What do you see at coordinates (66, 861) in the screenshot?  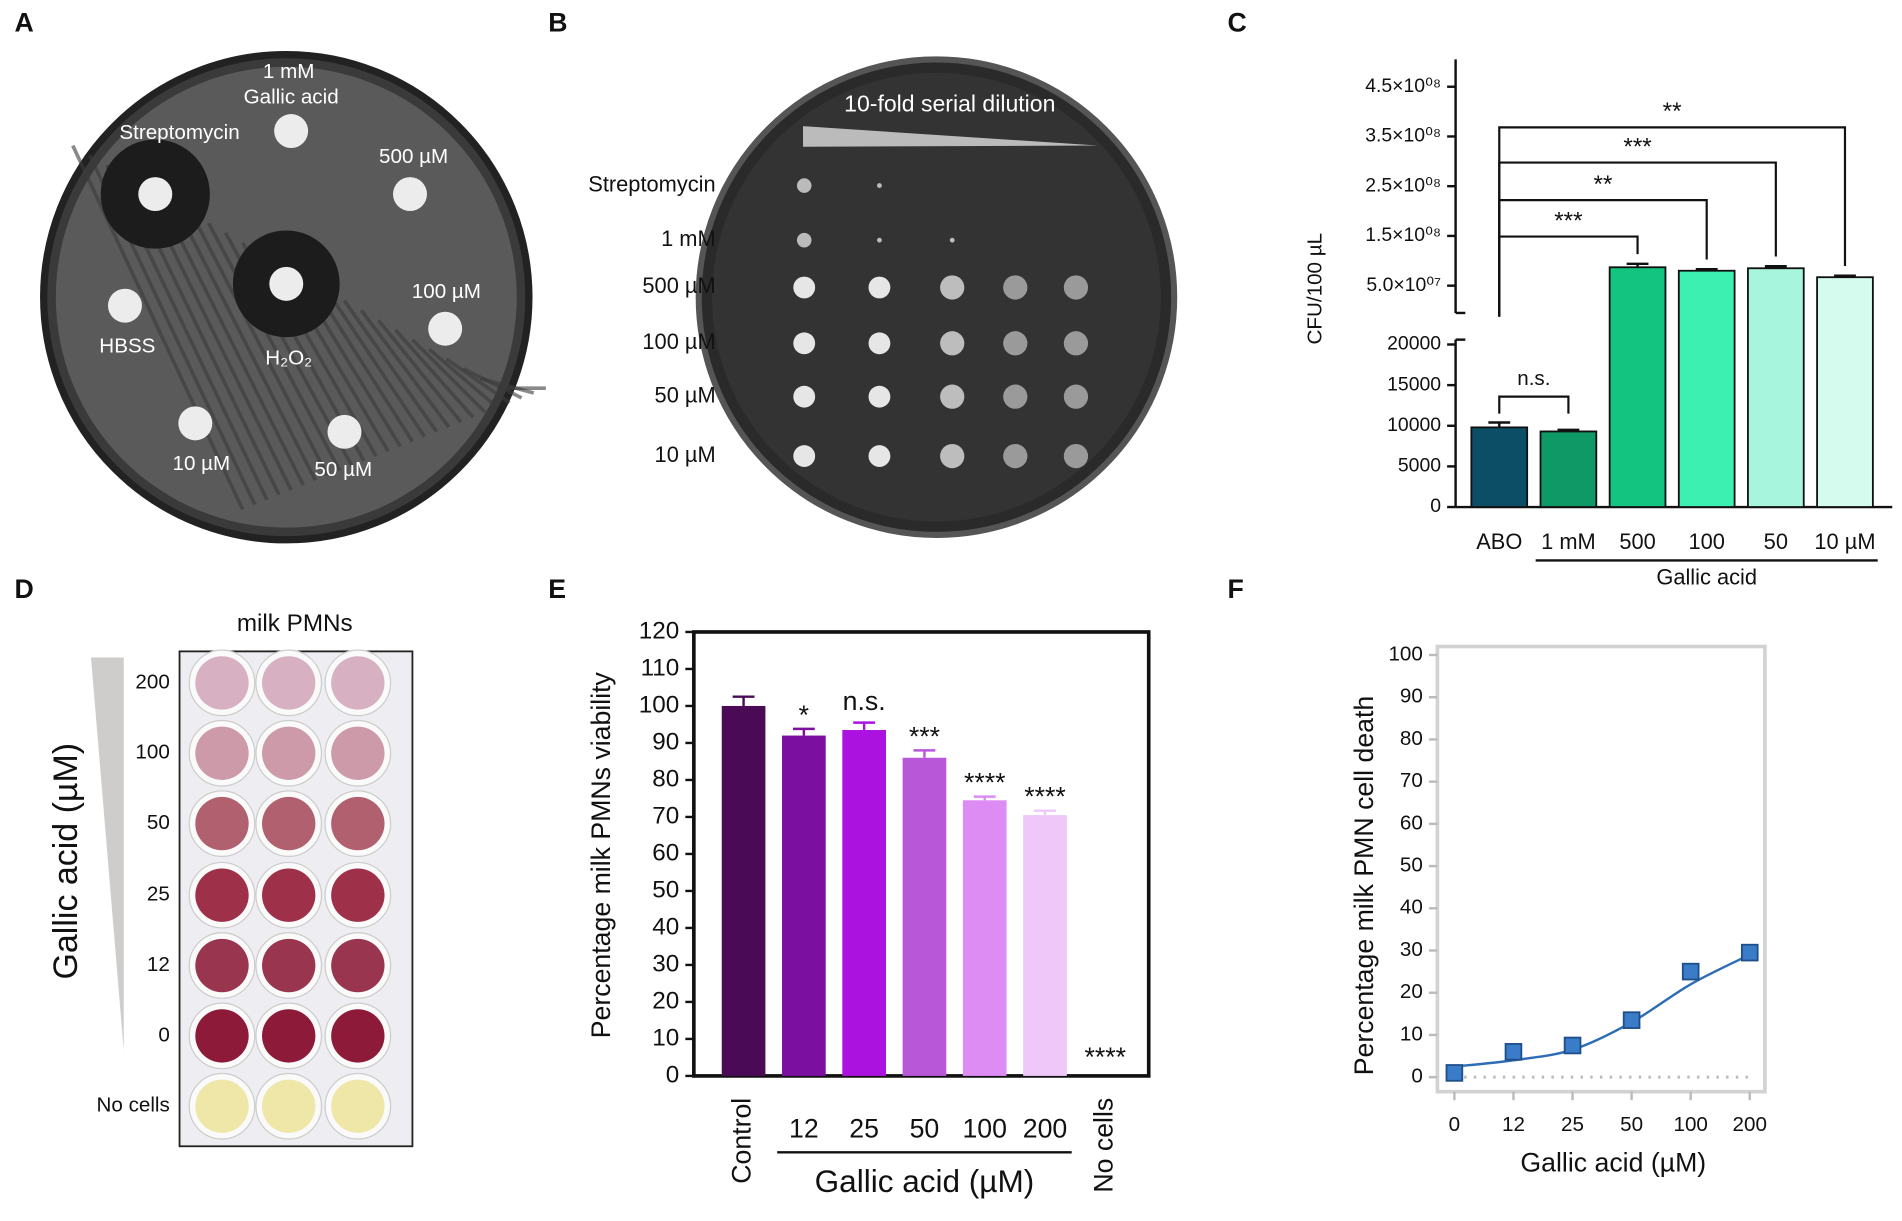 I see `plate-axis-label: Gallic acid (µM)` at bounding box center [66, 861].